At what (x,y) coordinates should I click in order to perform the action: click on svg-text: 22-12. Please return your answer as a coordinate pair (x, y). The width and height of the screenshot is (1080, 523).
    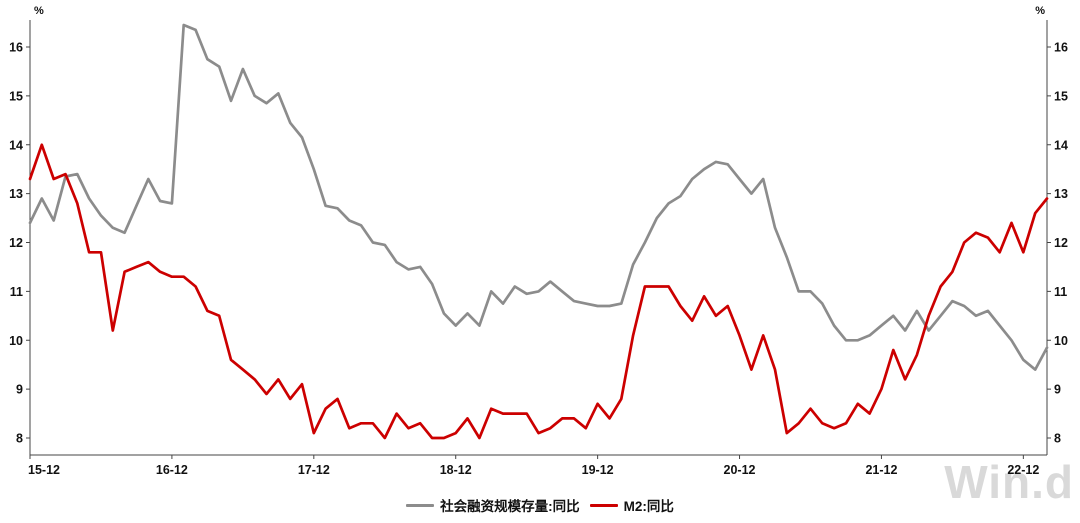
    Looking at the image, I should click on (1023, 470).